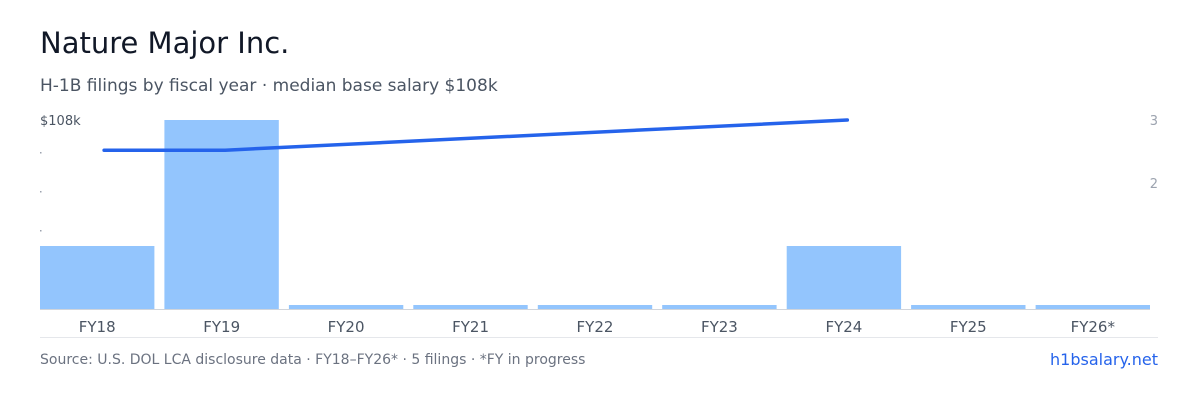  What do you see at coordinates (60, 121) in the screenshot?
I see `left-axis-label: $108k` at bounding box center [60, 121].